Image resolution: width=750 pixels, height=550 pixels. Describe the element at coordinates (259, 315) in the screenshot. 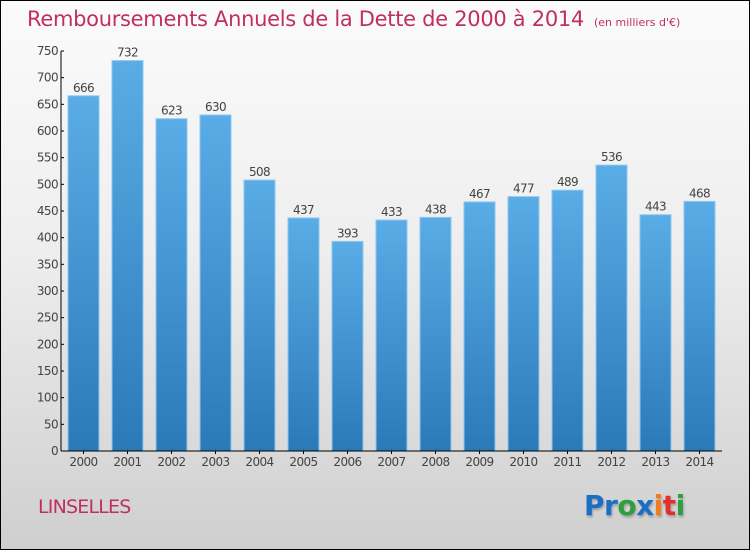

I see `bar-2004` at that location.